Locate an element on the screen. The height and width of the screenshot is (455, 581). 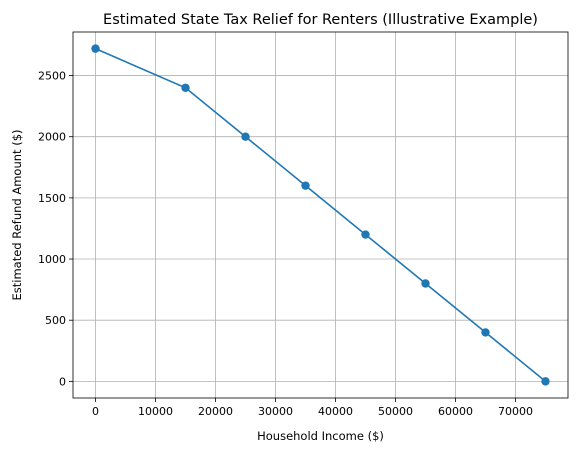
y-tick-label: 1500 is located at coordinates (52, 198).